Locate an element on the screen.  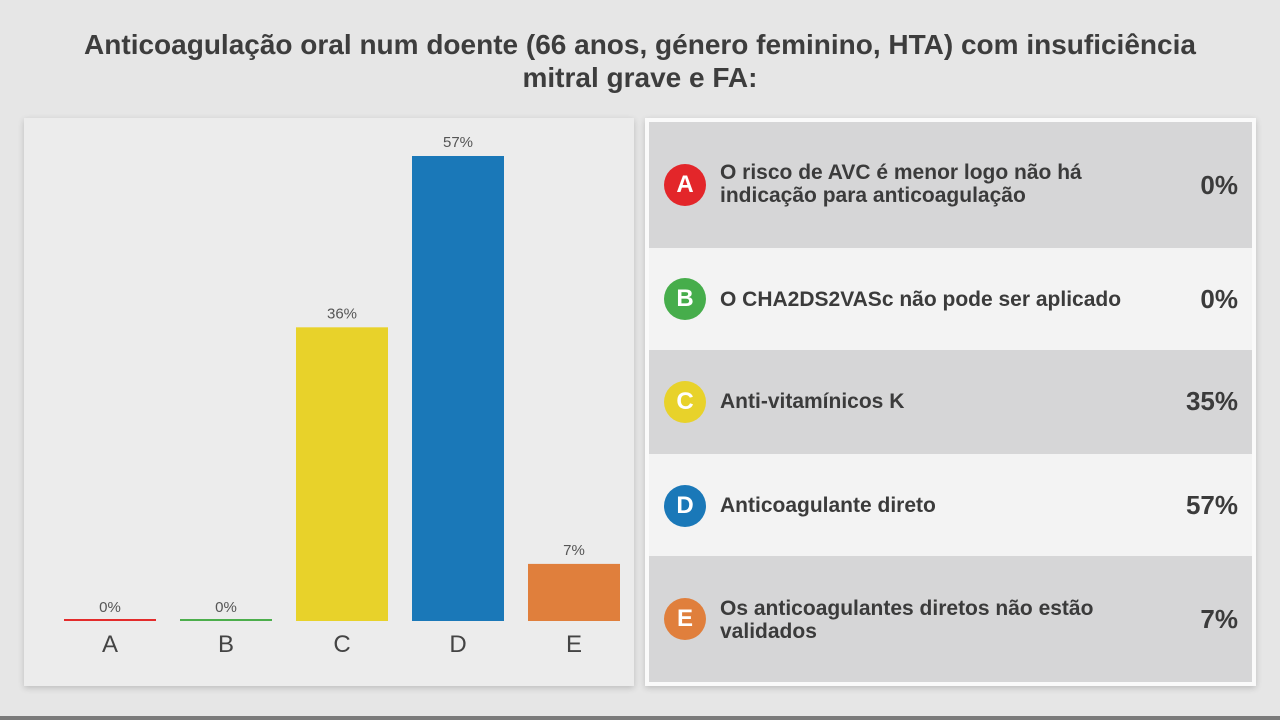
option-text-d: Anticoagulante direto is located at coordinates (828, 505).